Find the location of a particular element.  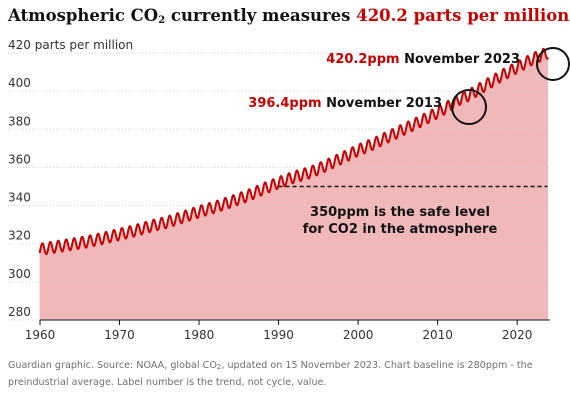

x-tick-label-2020: 2020 is located at coordinates (517, 335).